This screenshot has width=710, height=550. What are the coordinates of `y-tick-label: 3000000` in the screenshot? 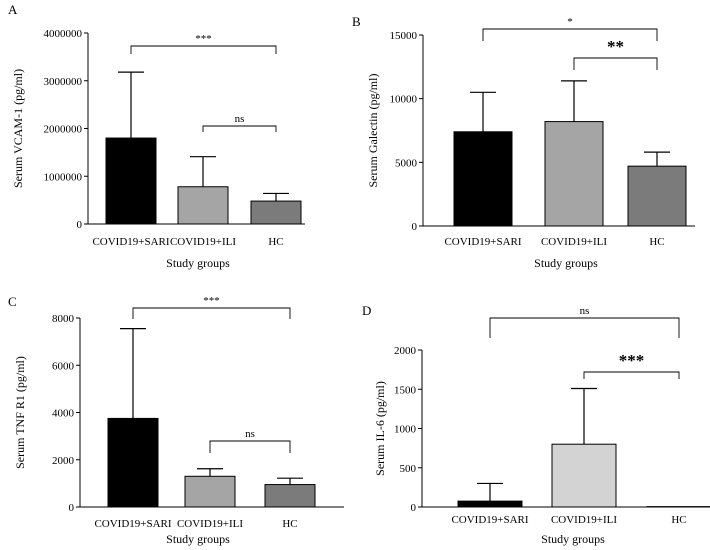 It's located at (63, 82).